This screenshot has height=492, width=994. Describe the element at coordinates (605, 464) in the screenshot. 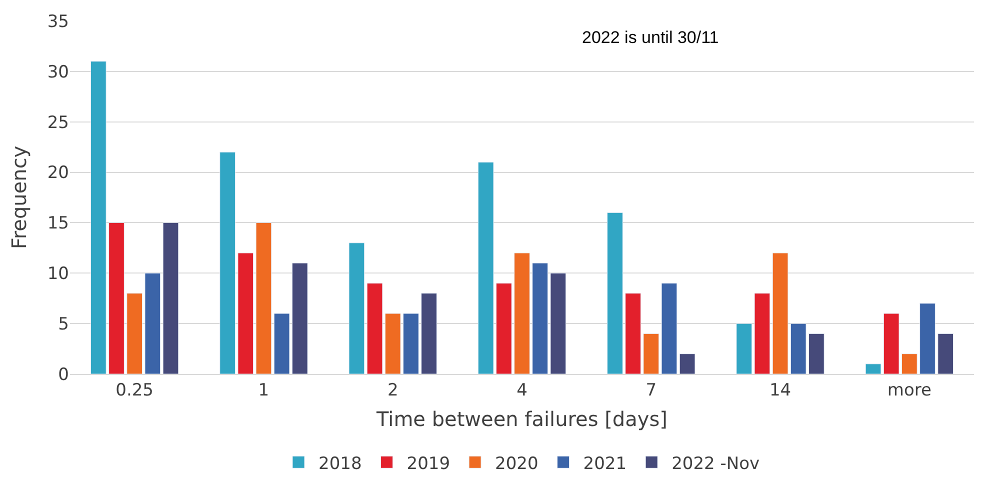

I see `legend-label: 2021` at that location.